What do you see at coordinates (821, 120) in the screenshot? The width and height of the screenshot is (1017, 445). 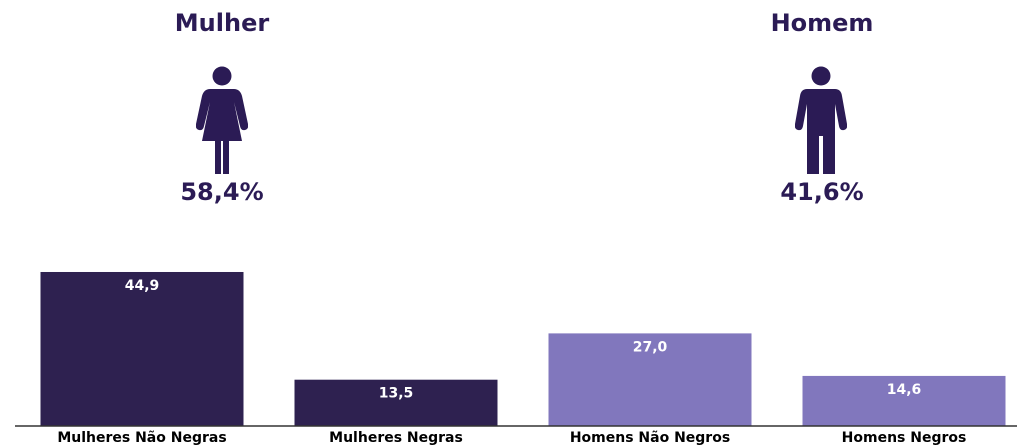 I see `man-icon` at bounding box center [821, 120].